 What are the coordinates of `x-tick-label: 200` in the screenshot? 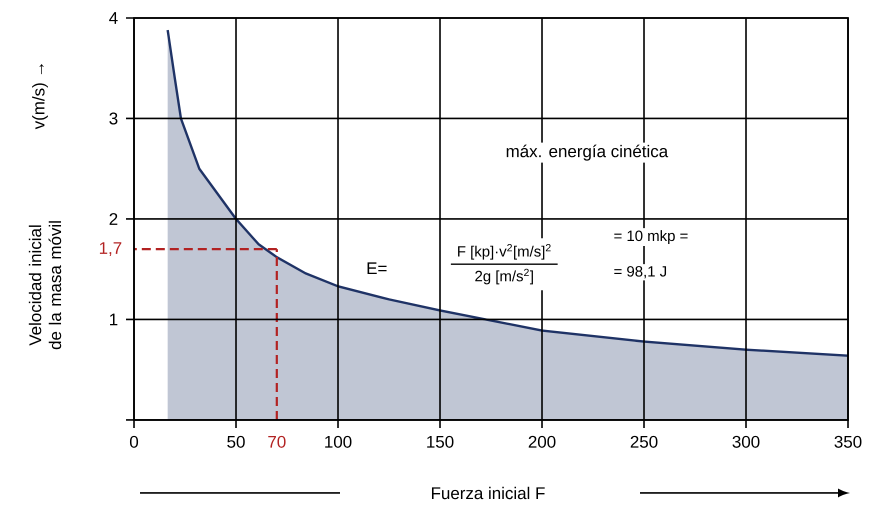 It's located at (542, 442).